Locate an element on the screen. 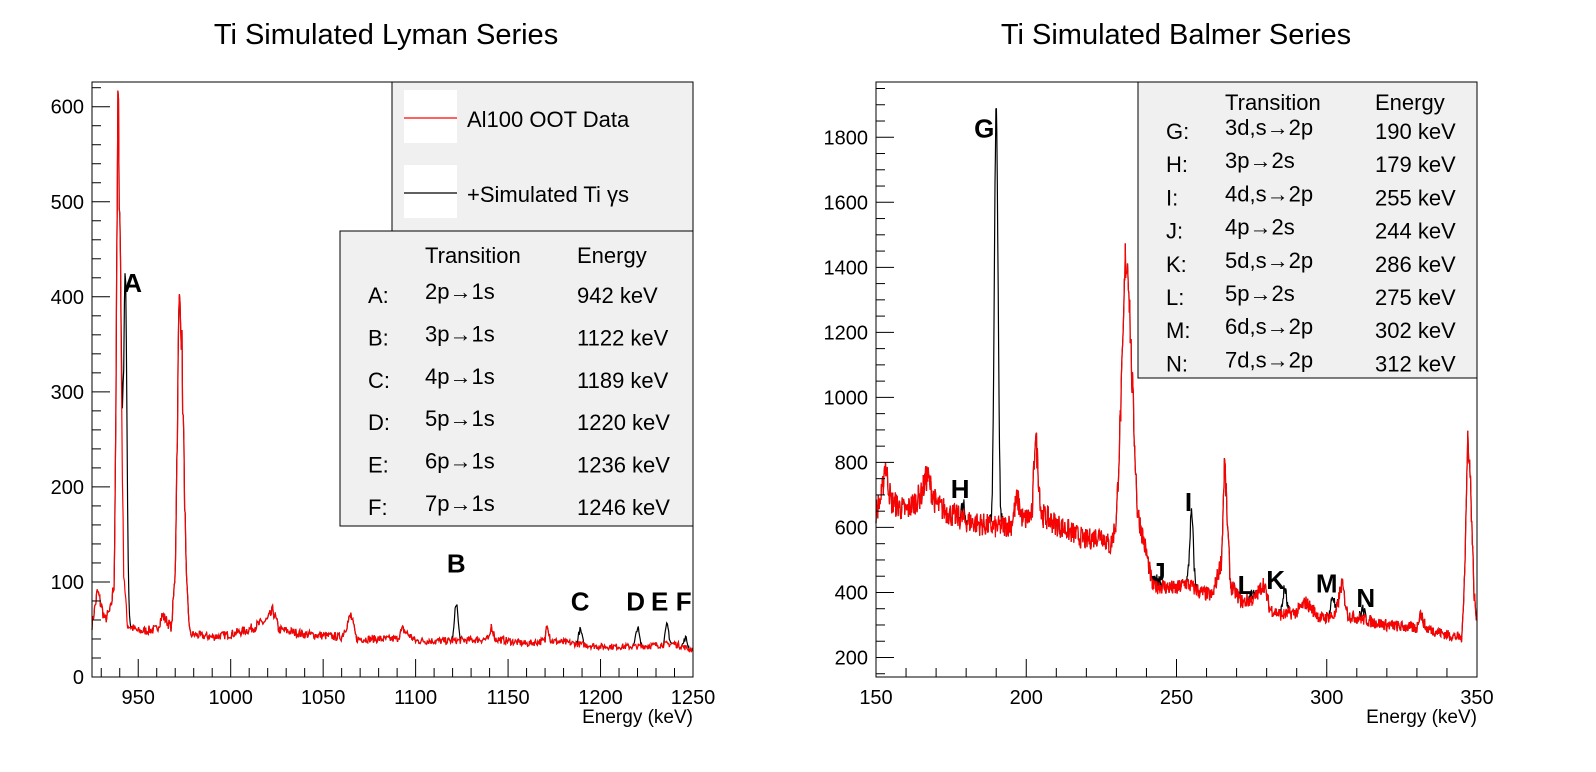  table-cell: 244 keV is located at coordinates (1415, 231).